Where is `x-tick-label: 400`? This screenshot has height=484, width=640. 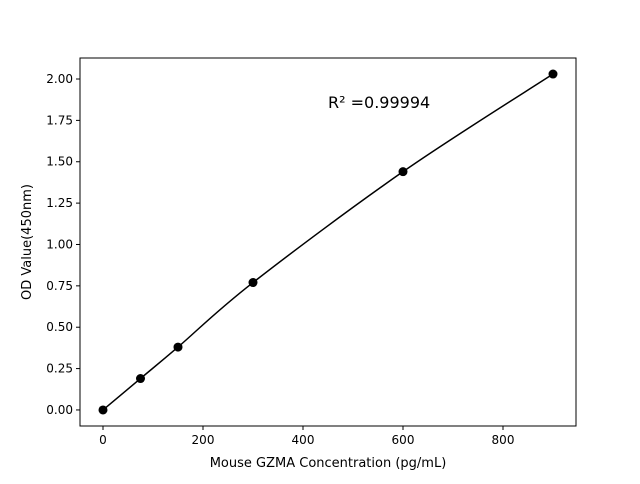
x-tick-label: 400 is located at coordinates (303, 440).